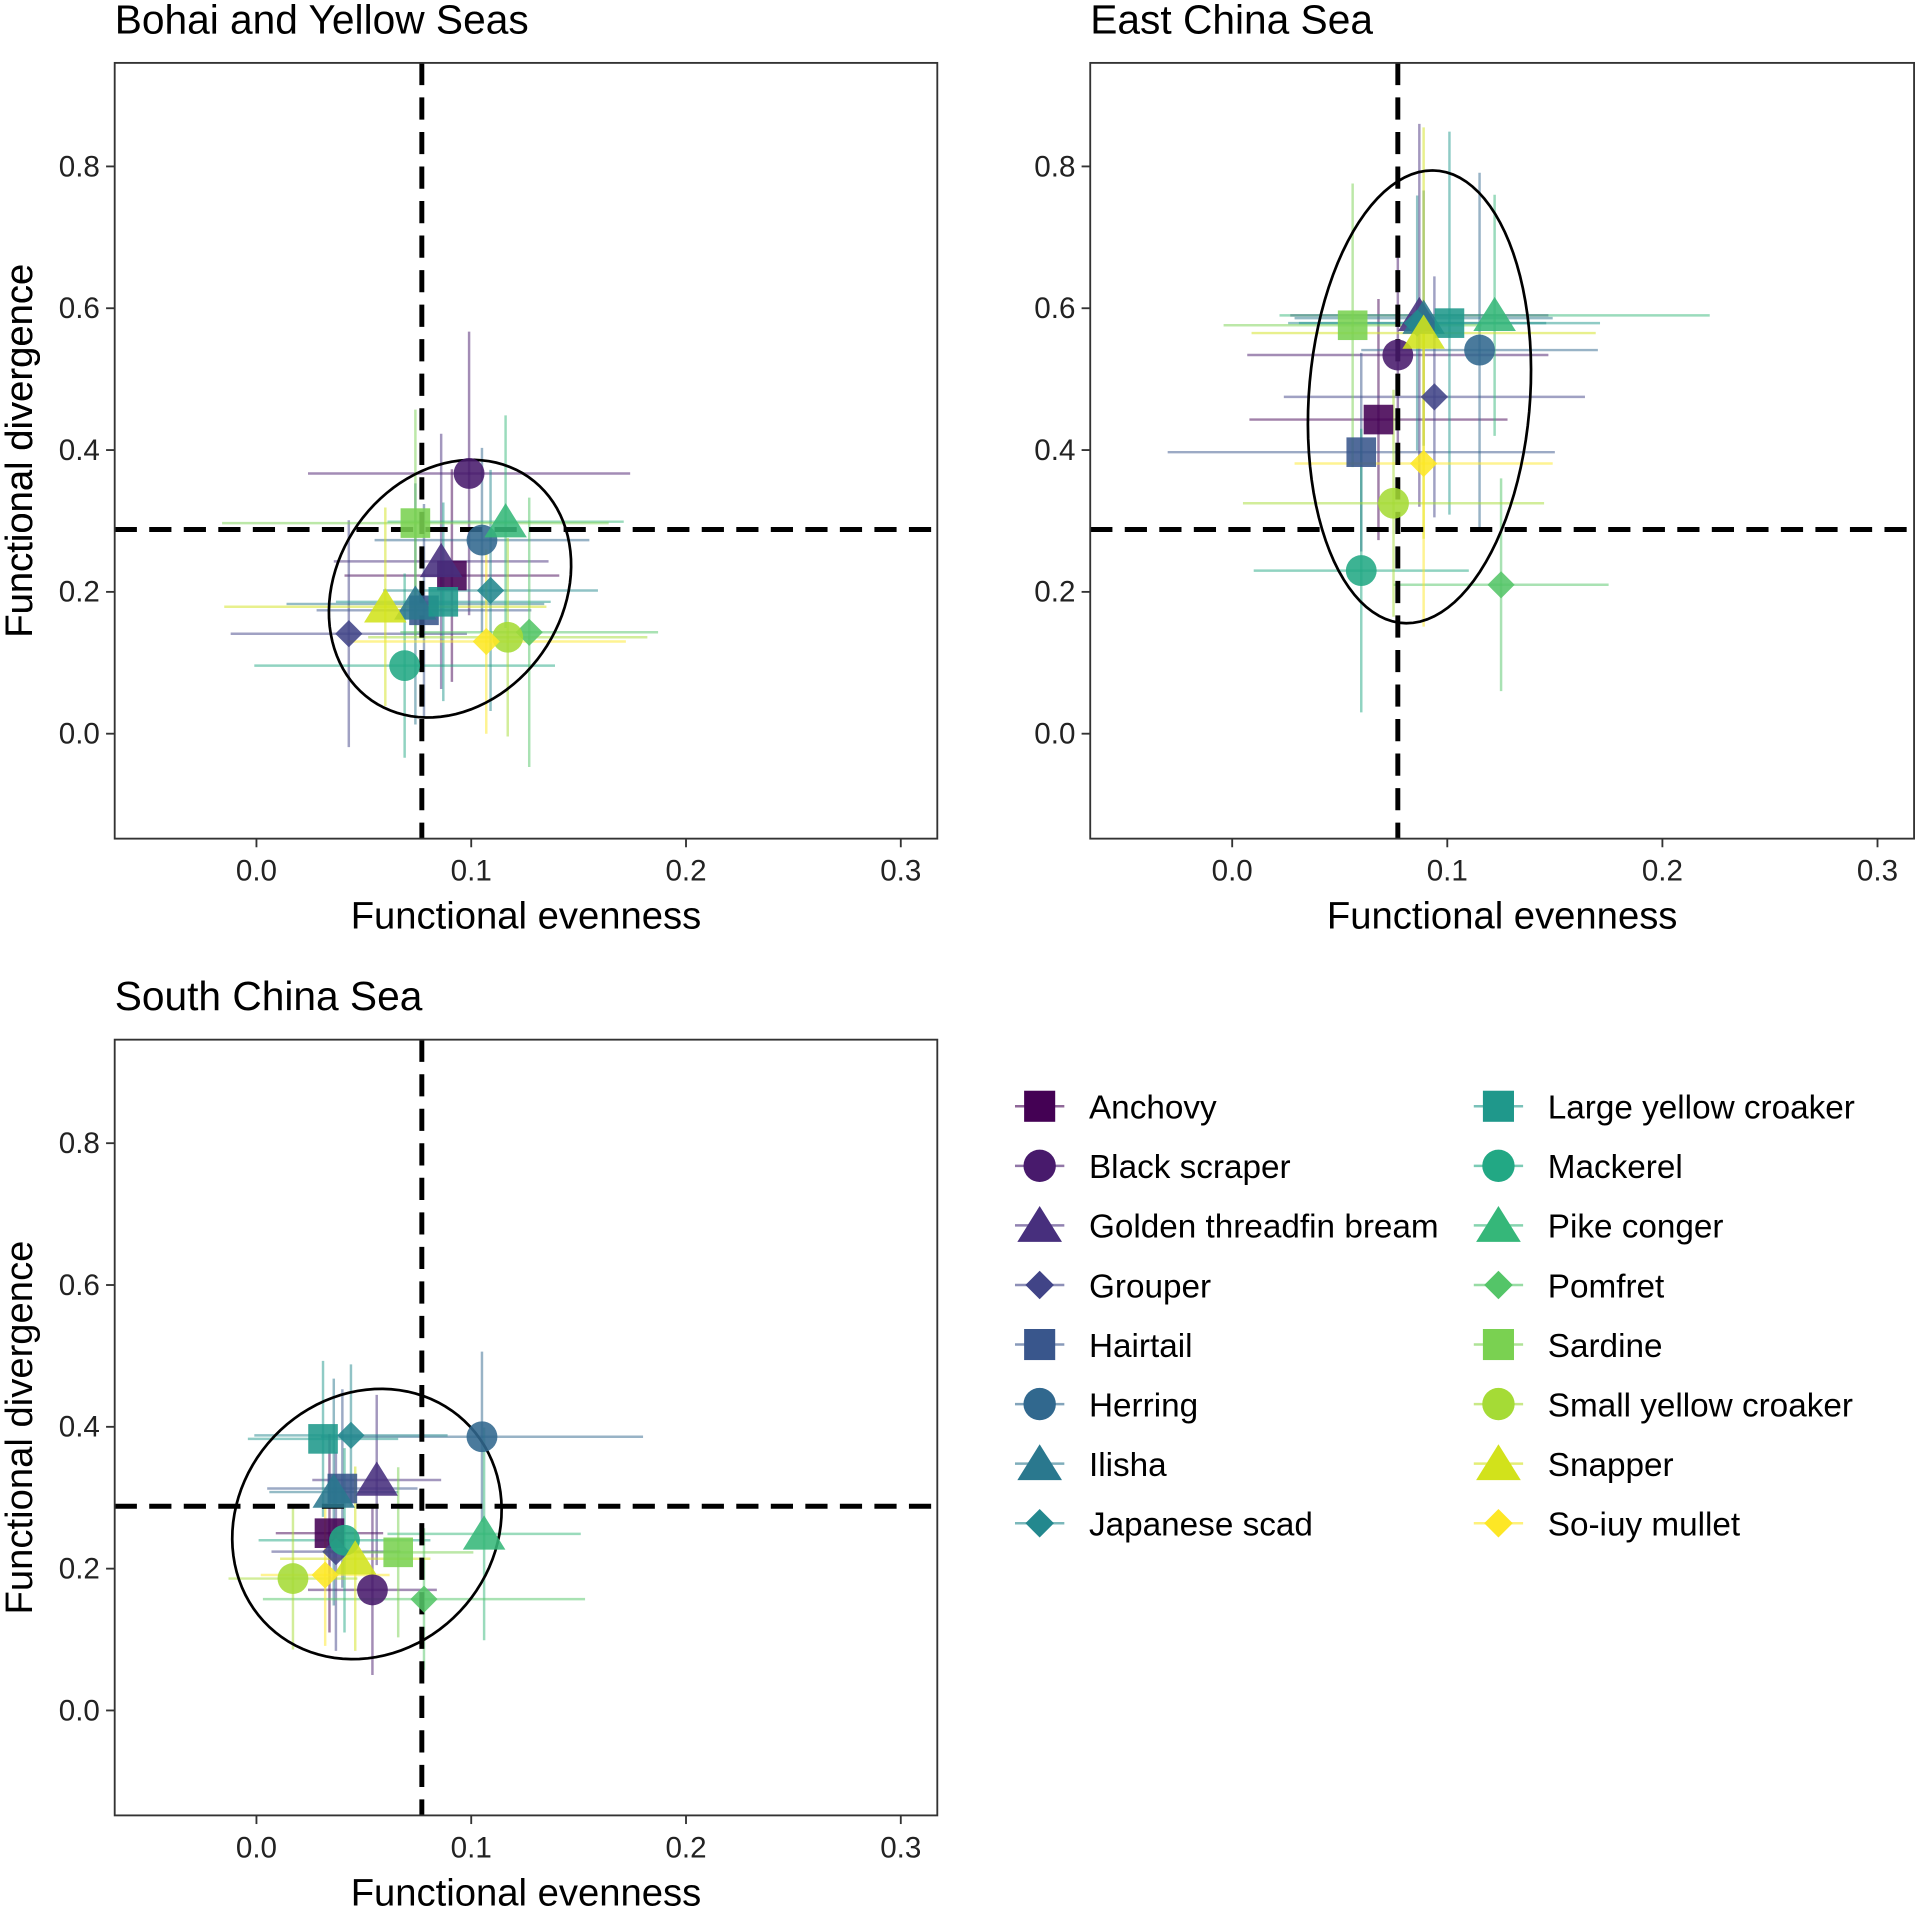 This screenshot has width=1919, height=1919. What do you see at coordinates (1605, 1346) in the screenshot?
I see `legend-label: Sardine` at bounding box center [1605, 1346].